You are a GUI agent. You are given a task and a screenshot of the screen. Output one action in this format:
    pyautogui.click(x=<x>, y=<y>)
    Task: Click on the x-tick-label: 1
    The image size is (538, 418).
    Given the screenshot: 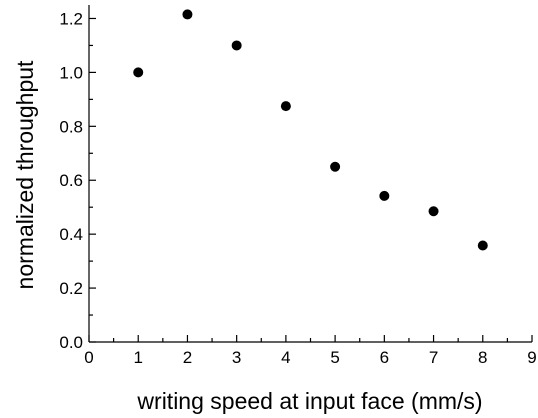 What is the action you would take?
    pyautogui.click(x=137, y=357)
    